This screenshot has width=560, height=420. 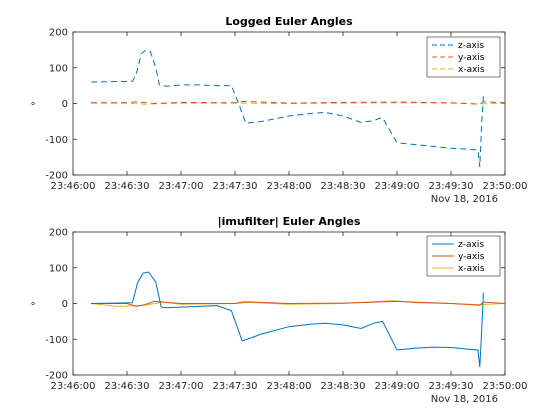 What do you see at coordinates (289, 221) in the screenshot?
I see `chart-title: |imufilter| Euler Angles` at bounding box center [289, 221].